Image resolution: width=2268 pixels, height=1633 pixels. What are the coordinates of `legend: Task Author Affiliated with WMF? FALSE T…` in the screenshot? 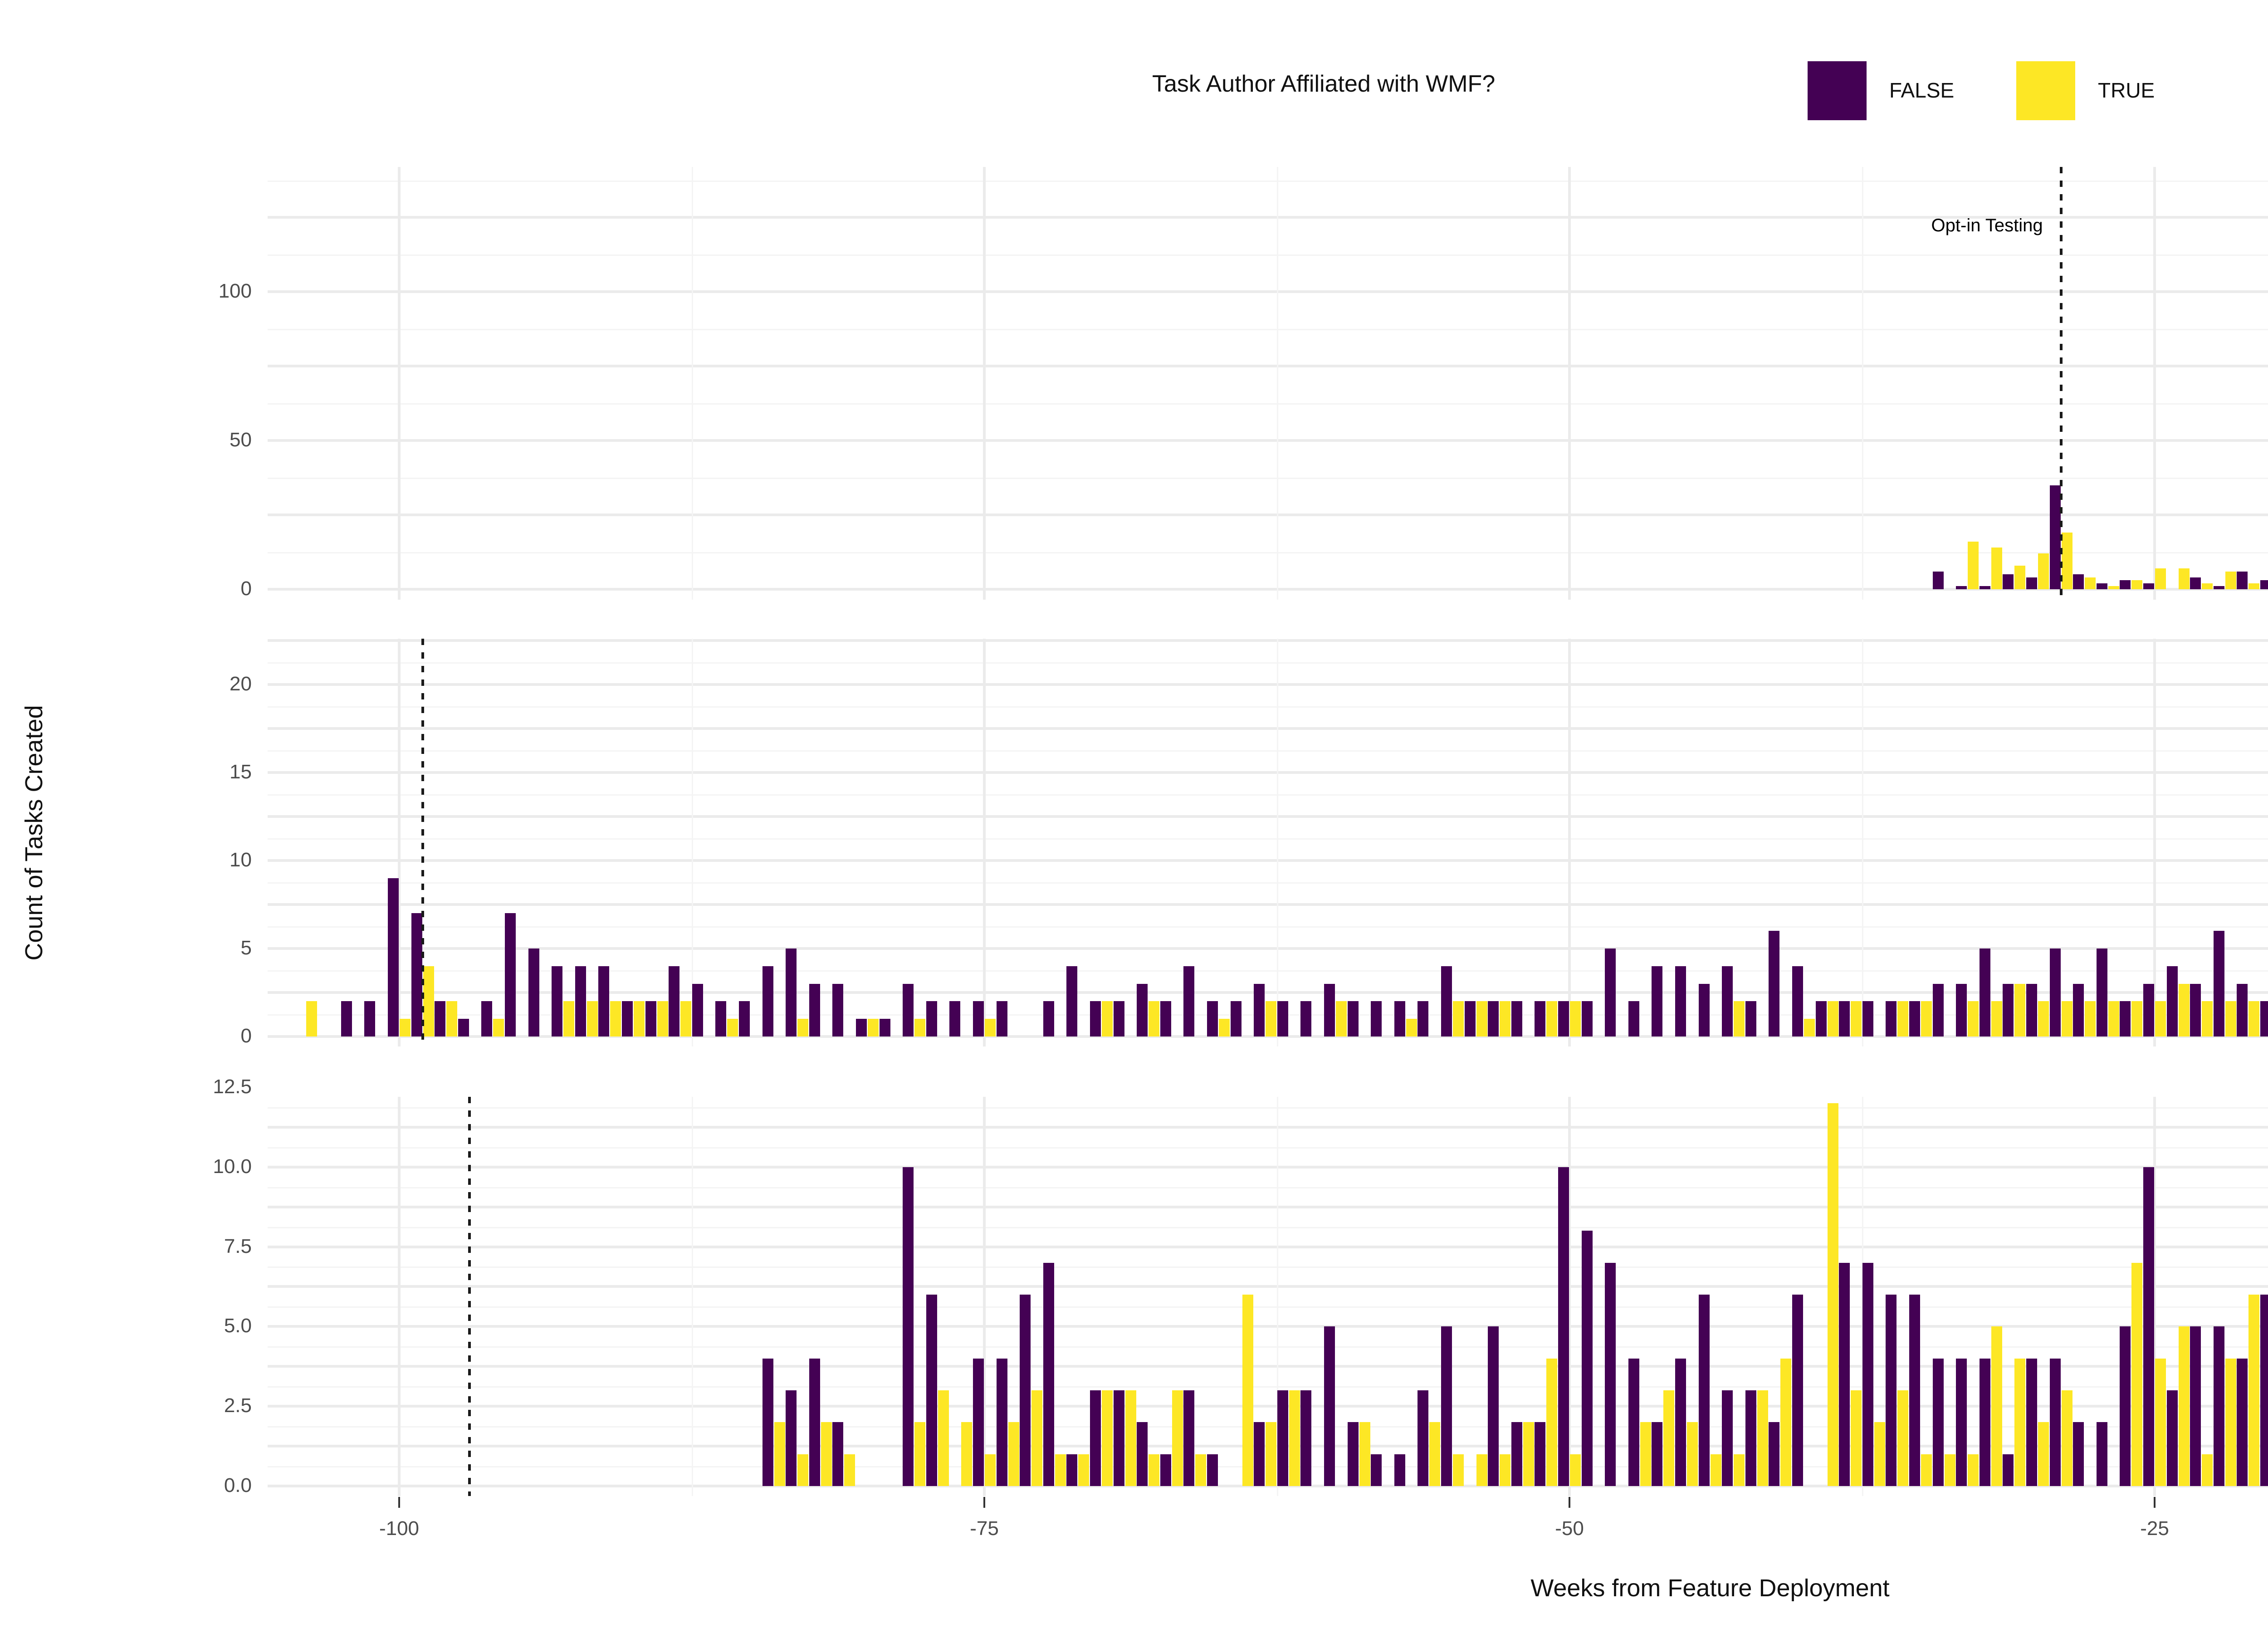 It's located at (1134, 81).